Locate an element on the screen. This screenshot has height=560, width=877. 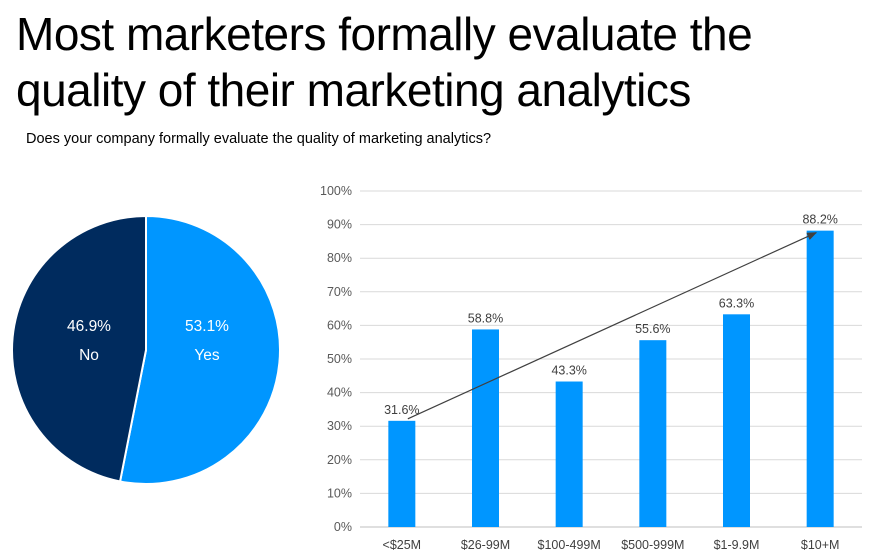
pie-slice-no is located at coordinates (79, 348).